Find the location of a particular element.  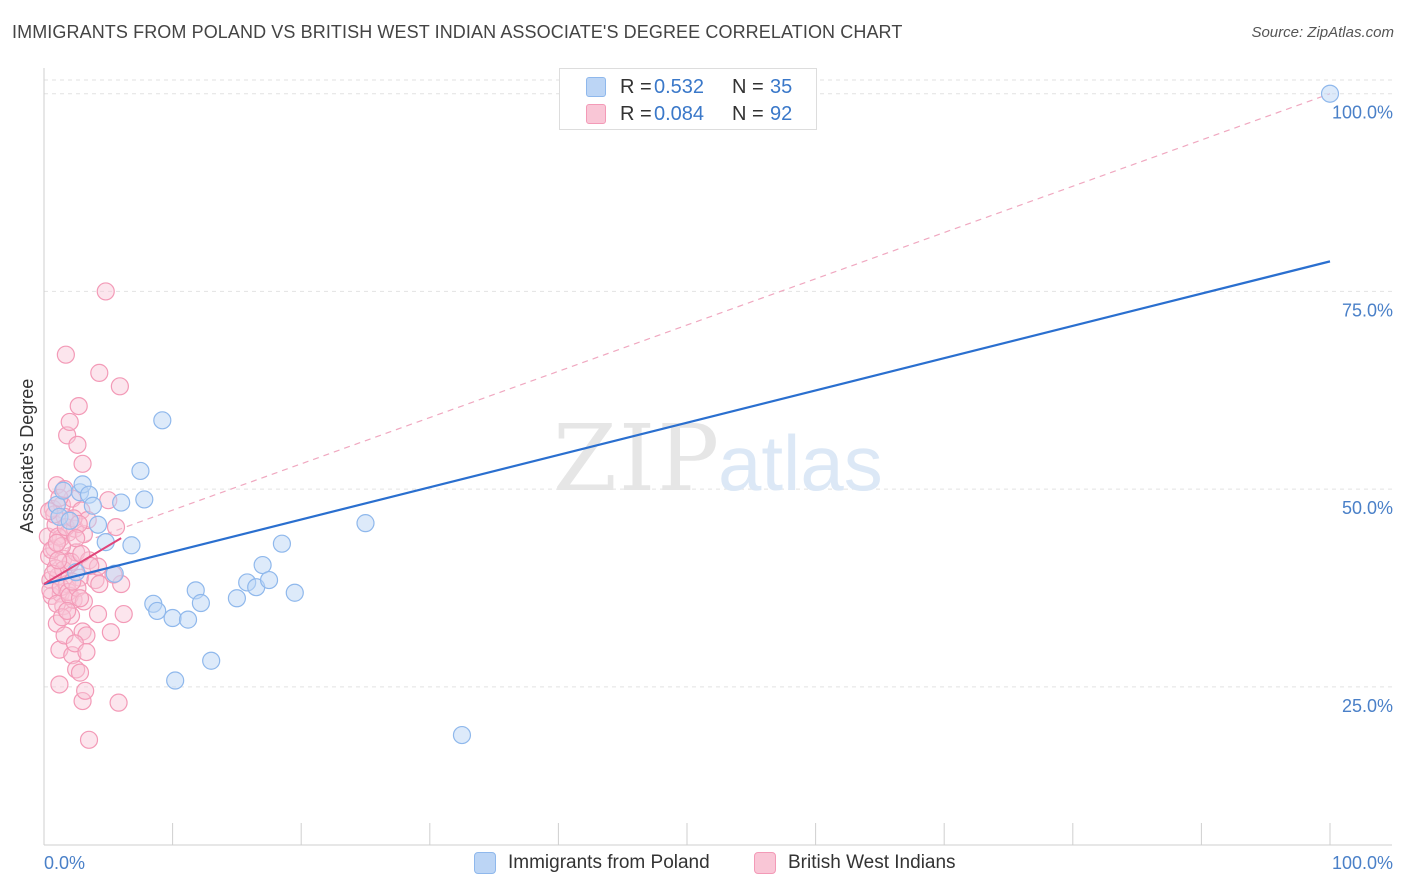

watermark-atlas: atlas is located at coordinates (800, 463).